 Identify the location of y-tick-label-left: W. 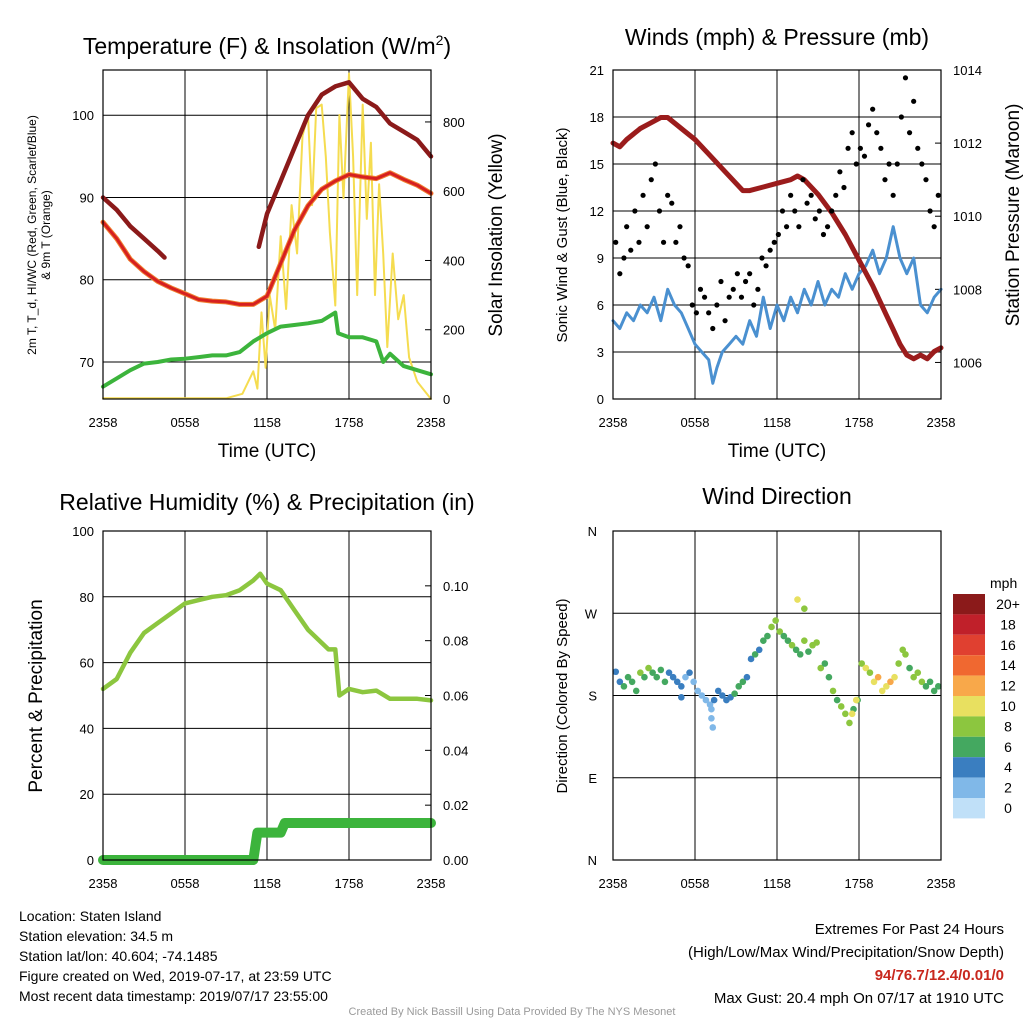
(591, 613).